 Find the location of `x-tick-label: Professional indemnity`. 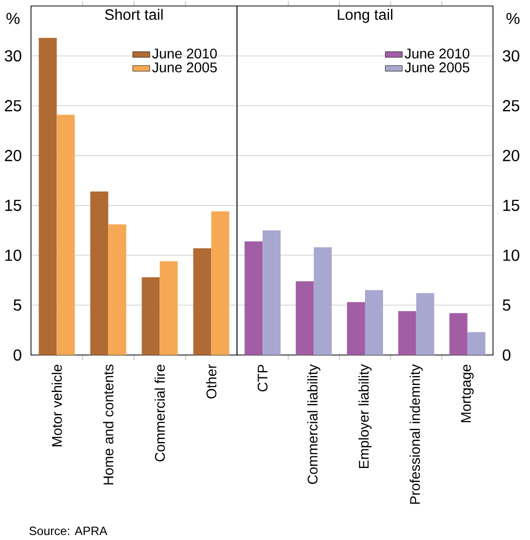

x-tick-label: Professional indemnity is located at coordinates (416, 434).